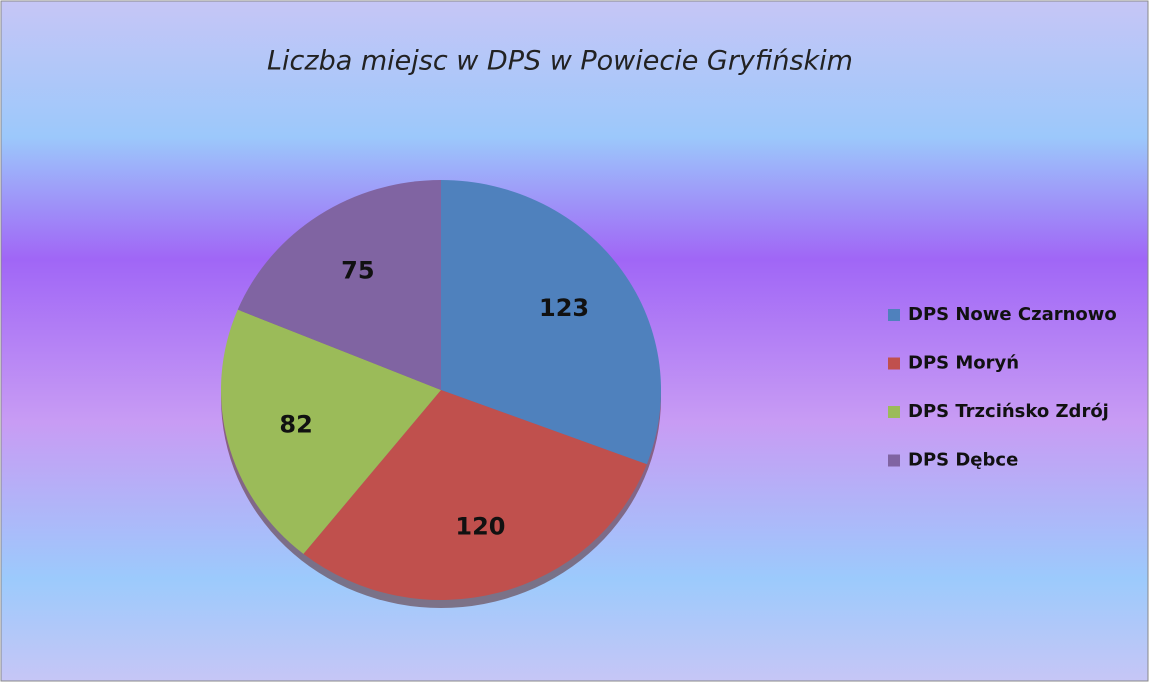  I want to click on legend-label: DPS Dębce, so click(963, 460).